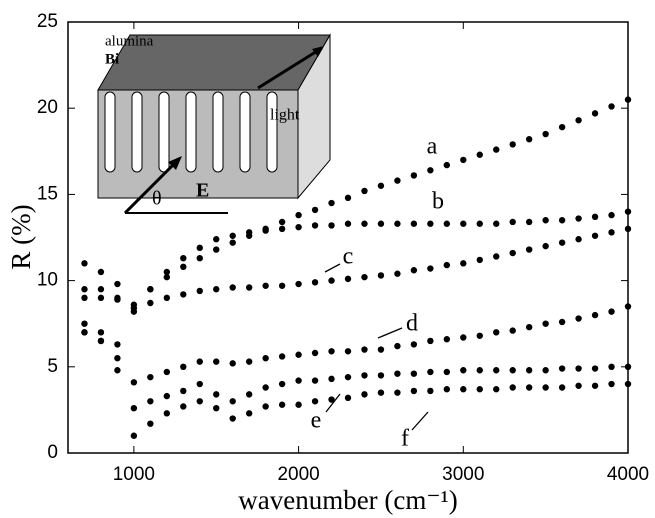  What do you see at coordinates (348, 257) in the screenshot?
I see `curve-label: c` at bounding box center [348, 257].